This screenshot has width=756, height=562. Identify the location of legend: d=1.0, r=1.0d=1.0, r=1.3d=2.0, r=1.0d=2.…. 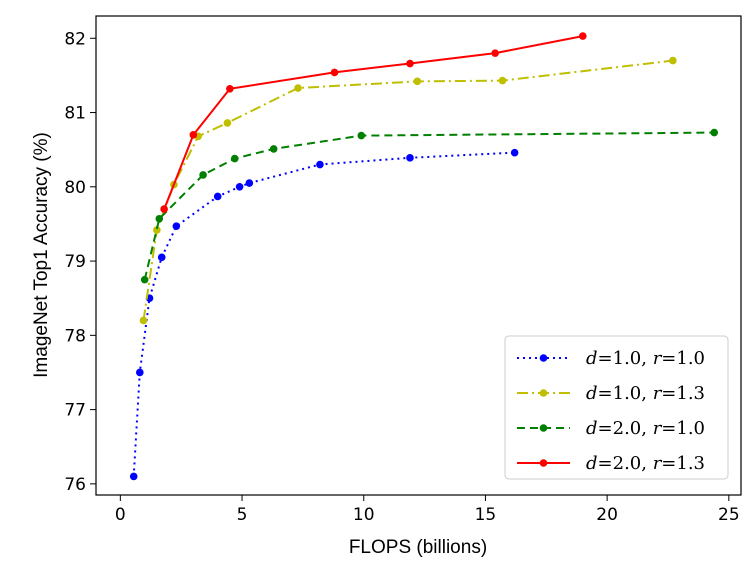
(616, 407).